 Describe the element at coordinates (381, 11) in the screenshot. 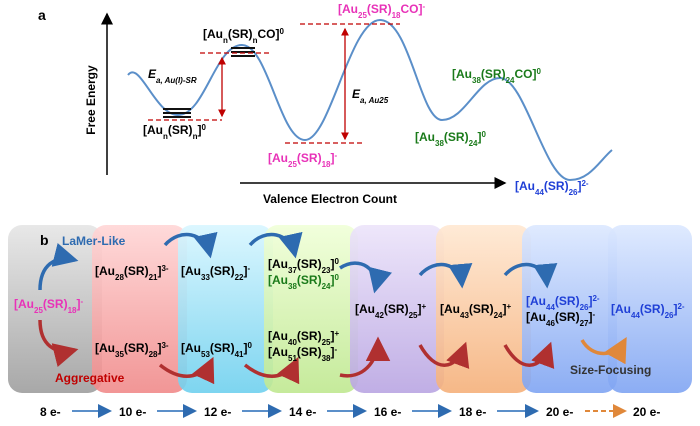

I see `species-label: [Au25(SR)18CO]-` at that location.